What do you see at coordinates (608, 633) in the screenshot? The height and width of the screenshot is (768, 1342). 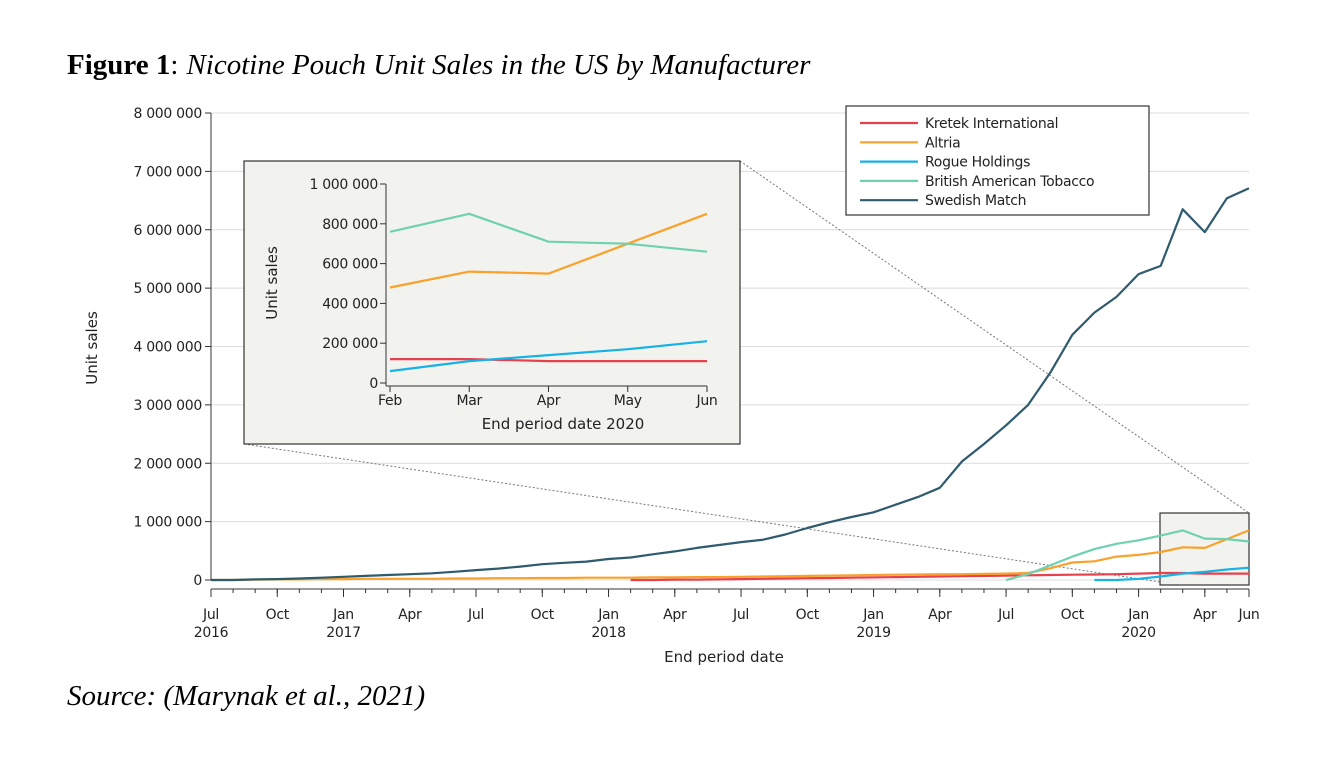 I see `x-year-label: 2018` at bounding box center [608, 633].